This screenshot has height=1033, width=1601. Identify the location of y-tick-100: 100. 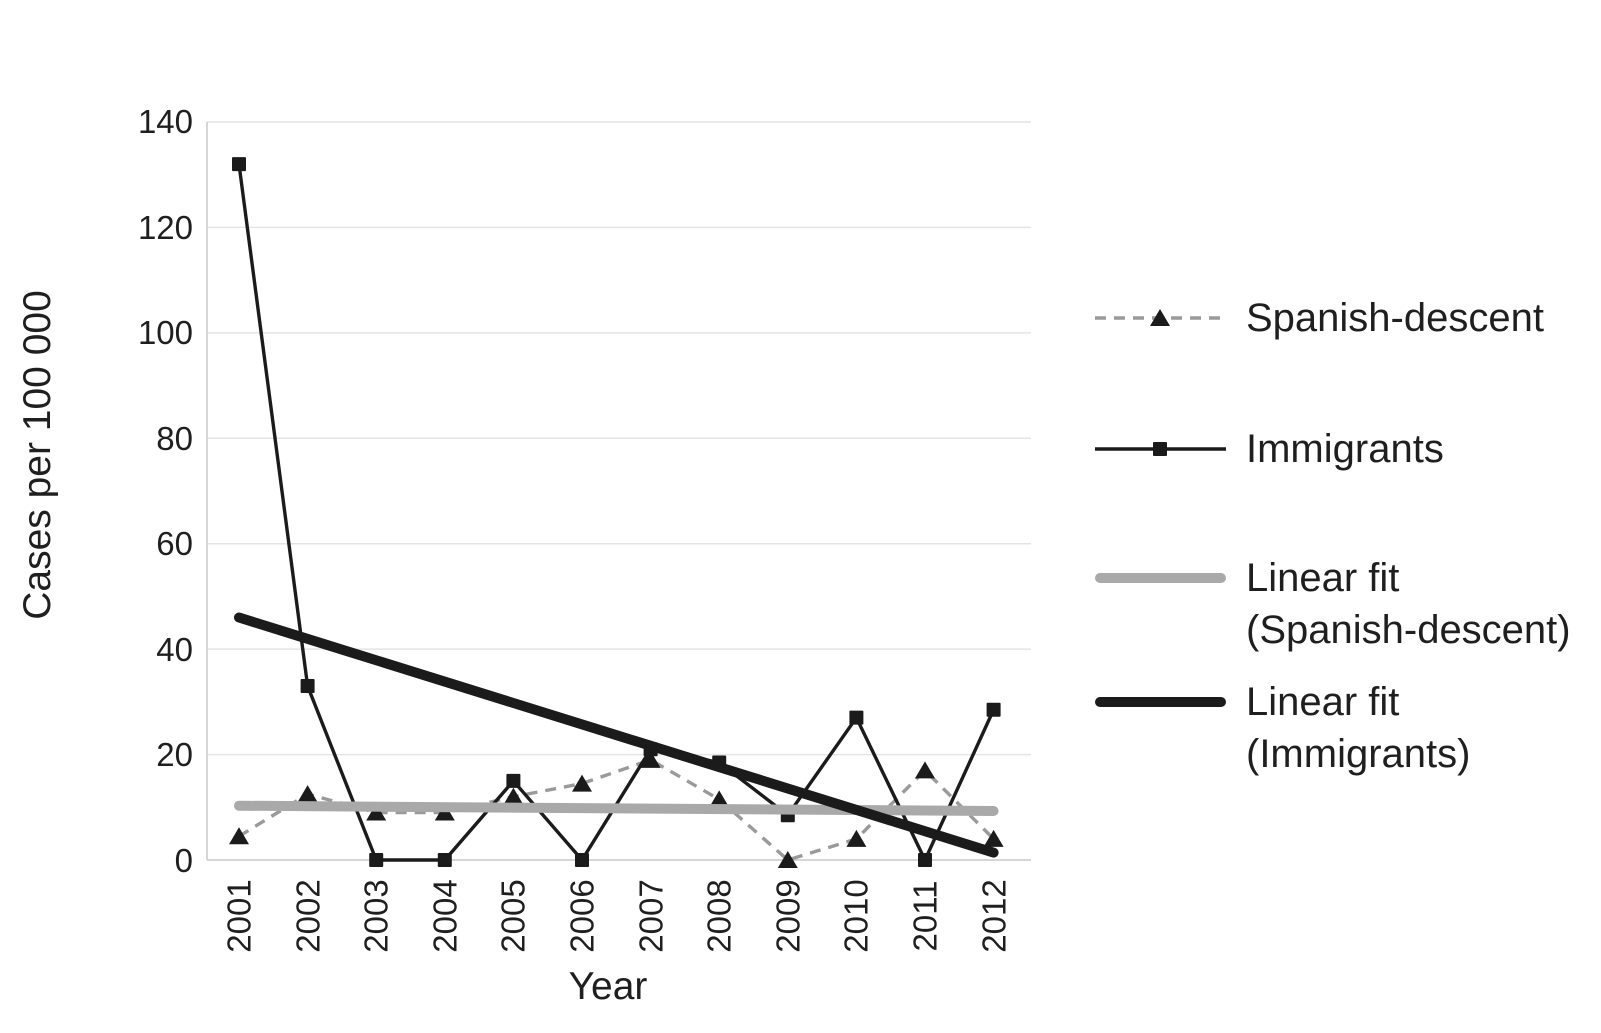
(165, 332).